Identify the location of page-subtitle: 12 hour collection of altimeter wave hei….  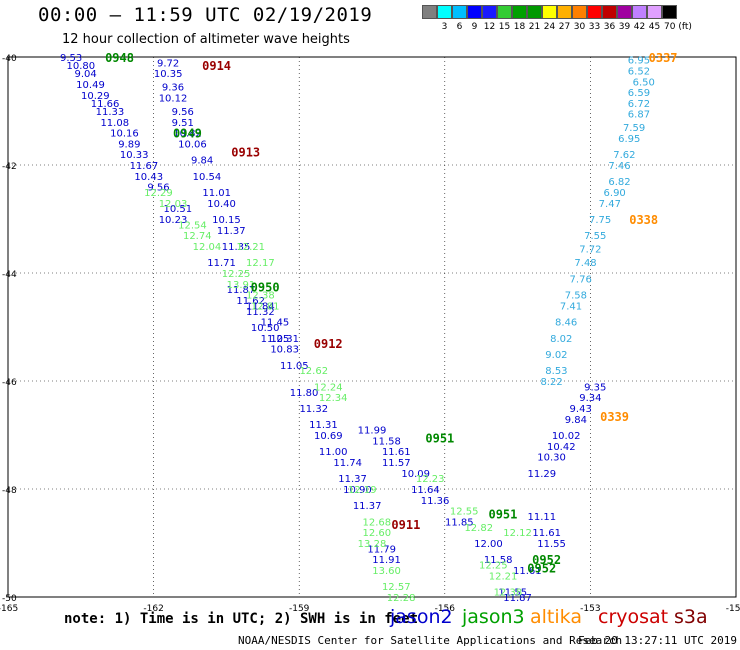
(206, 39).